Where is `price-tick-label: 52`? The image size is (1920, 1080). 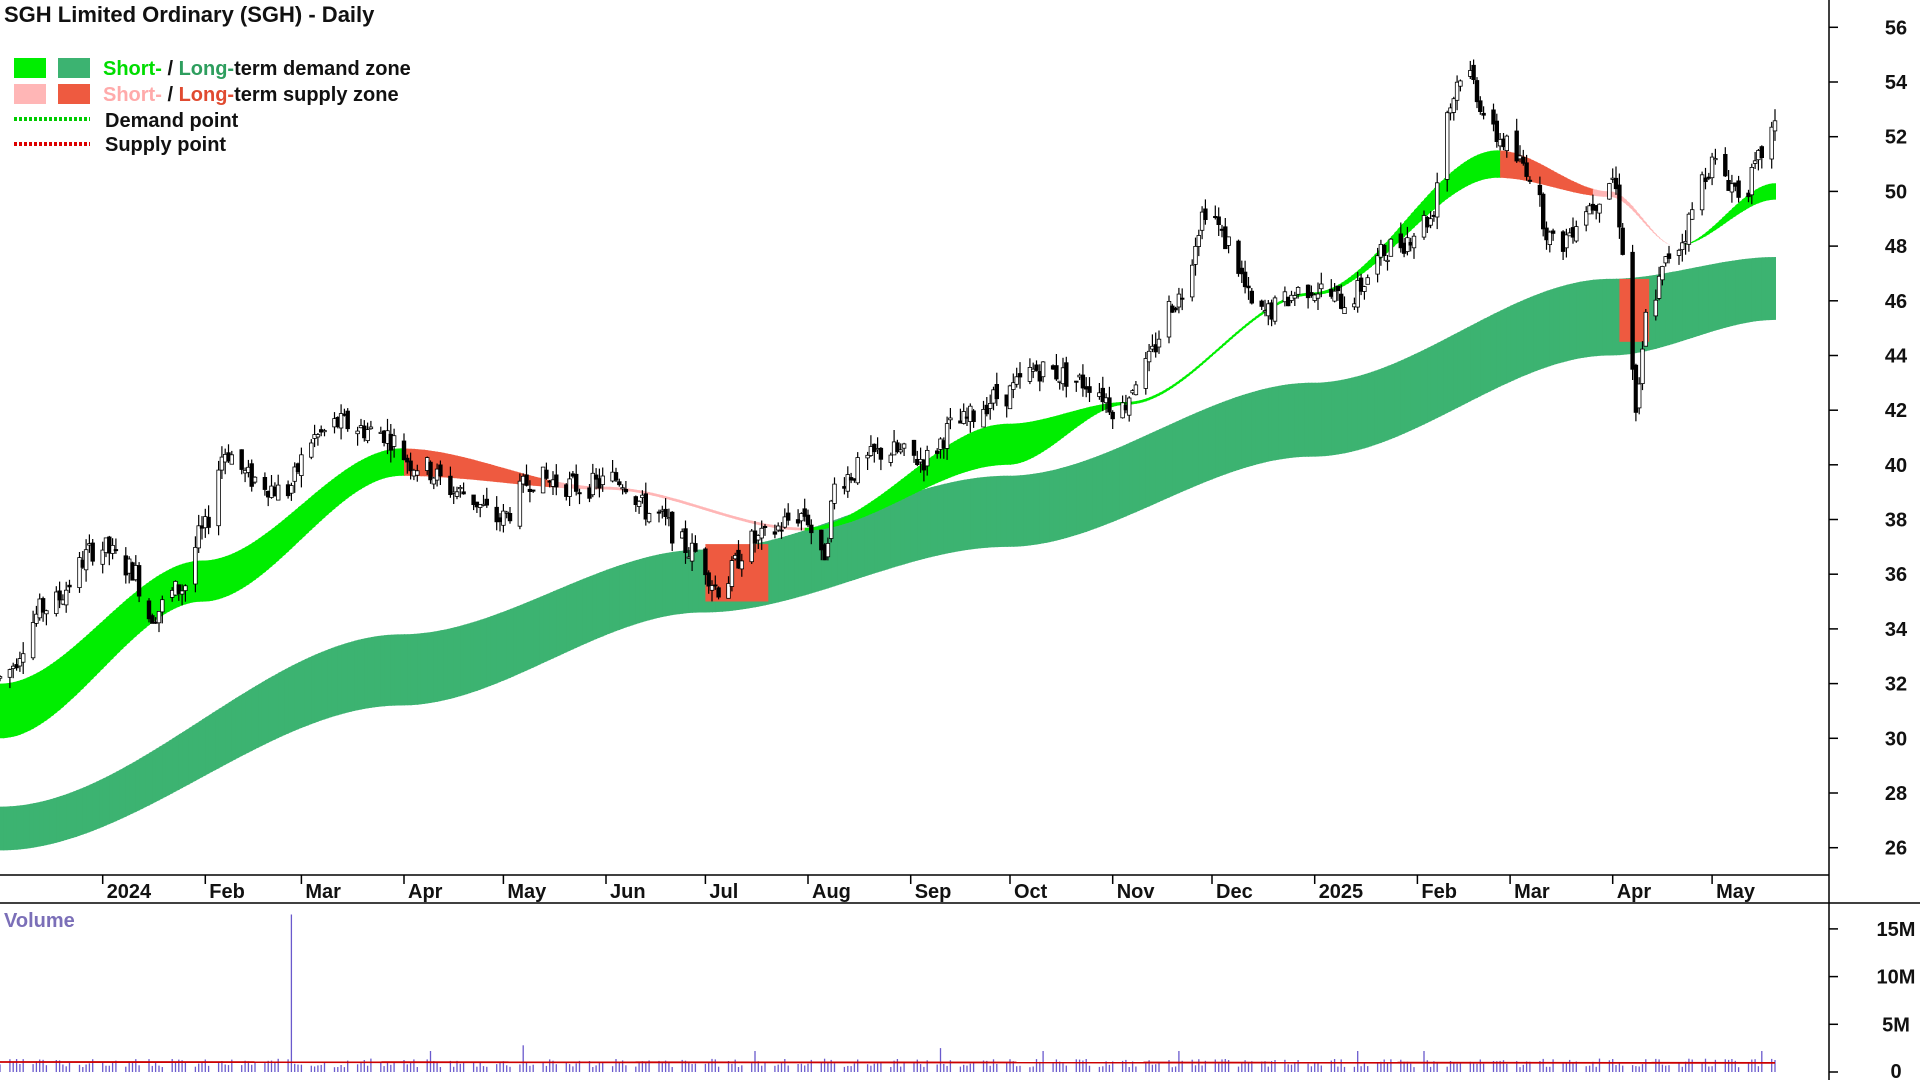
price-tick-label: 52 is located at coordinates (1896, 138).